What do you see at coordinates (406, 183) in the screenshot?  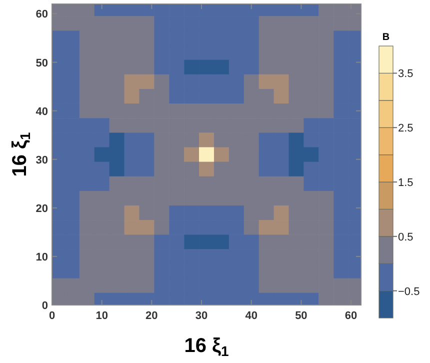 I see `color-bar-label: 1.5` at bounding box center [406, 183].